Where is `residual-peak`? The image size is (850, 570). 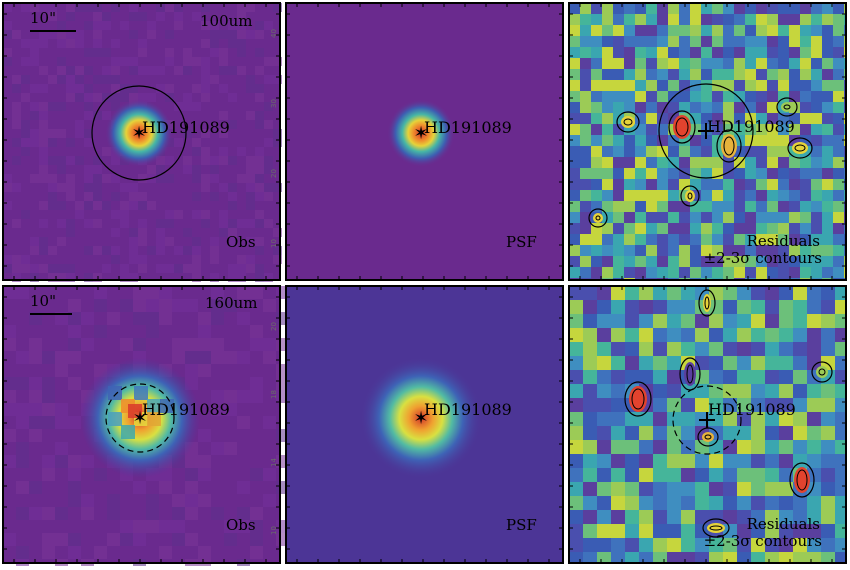
residual-peak is located at coordinates (800, 148).